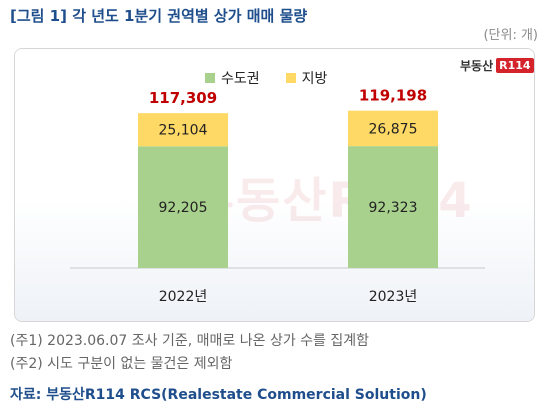 This screenshot has width=550, height=410. I want to click on footnote-2: (주2) 시도 구분이 없는 물건은 제외함, so click(121, 364).